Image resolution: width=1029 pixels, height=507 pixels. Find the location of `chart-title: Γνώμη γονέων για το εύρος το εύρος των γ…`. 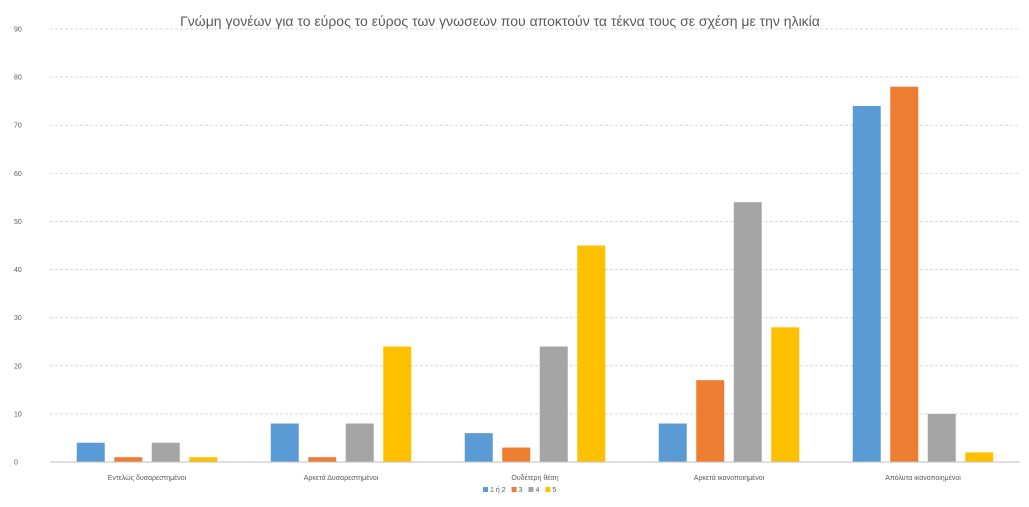

chart-title: Γνώμη γονέων για το εύρος το εύρος των γ… is located at coordinates (500, 21).